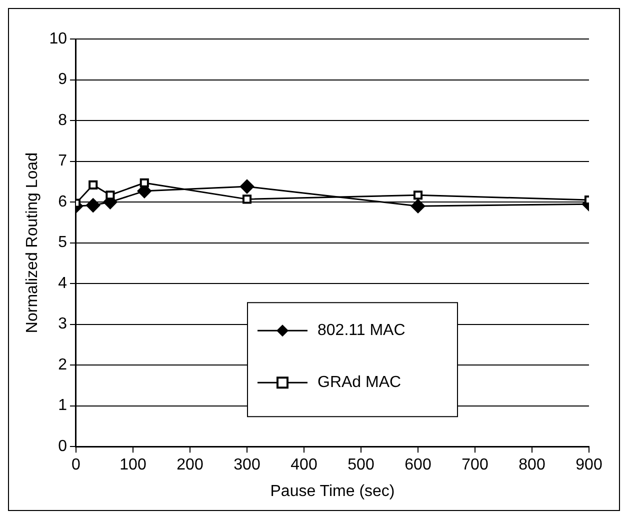  Describe the element at coordinates (63, 201) in the screenshot. I see `y-tick-label: 6` at that location.